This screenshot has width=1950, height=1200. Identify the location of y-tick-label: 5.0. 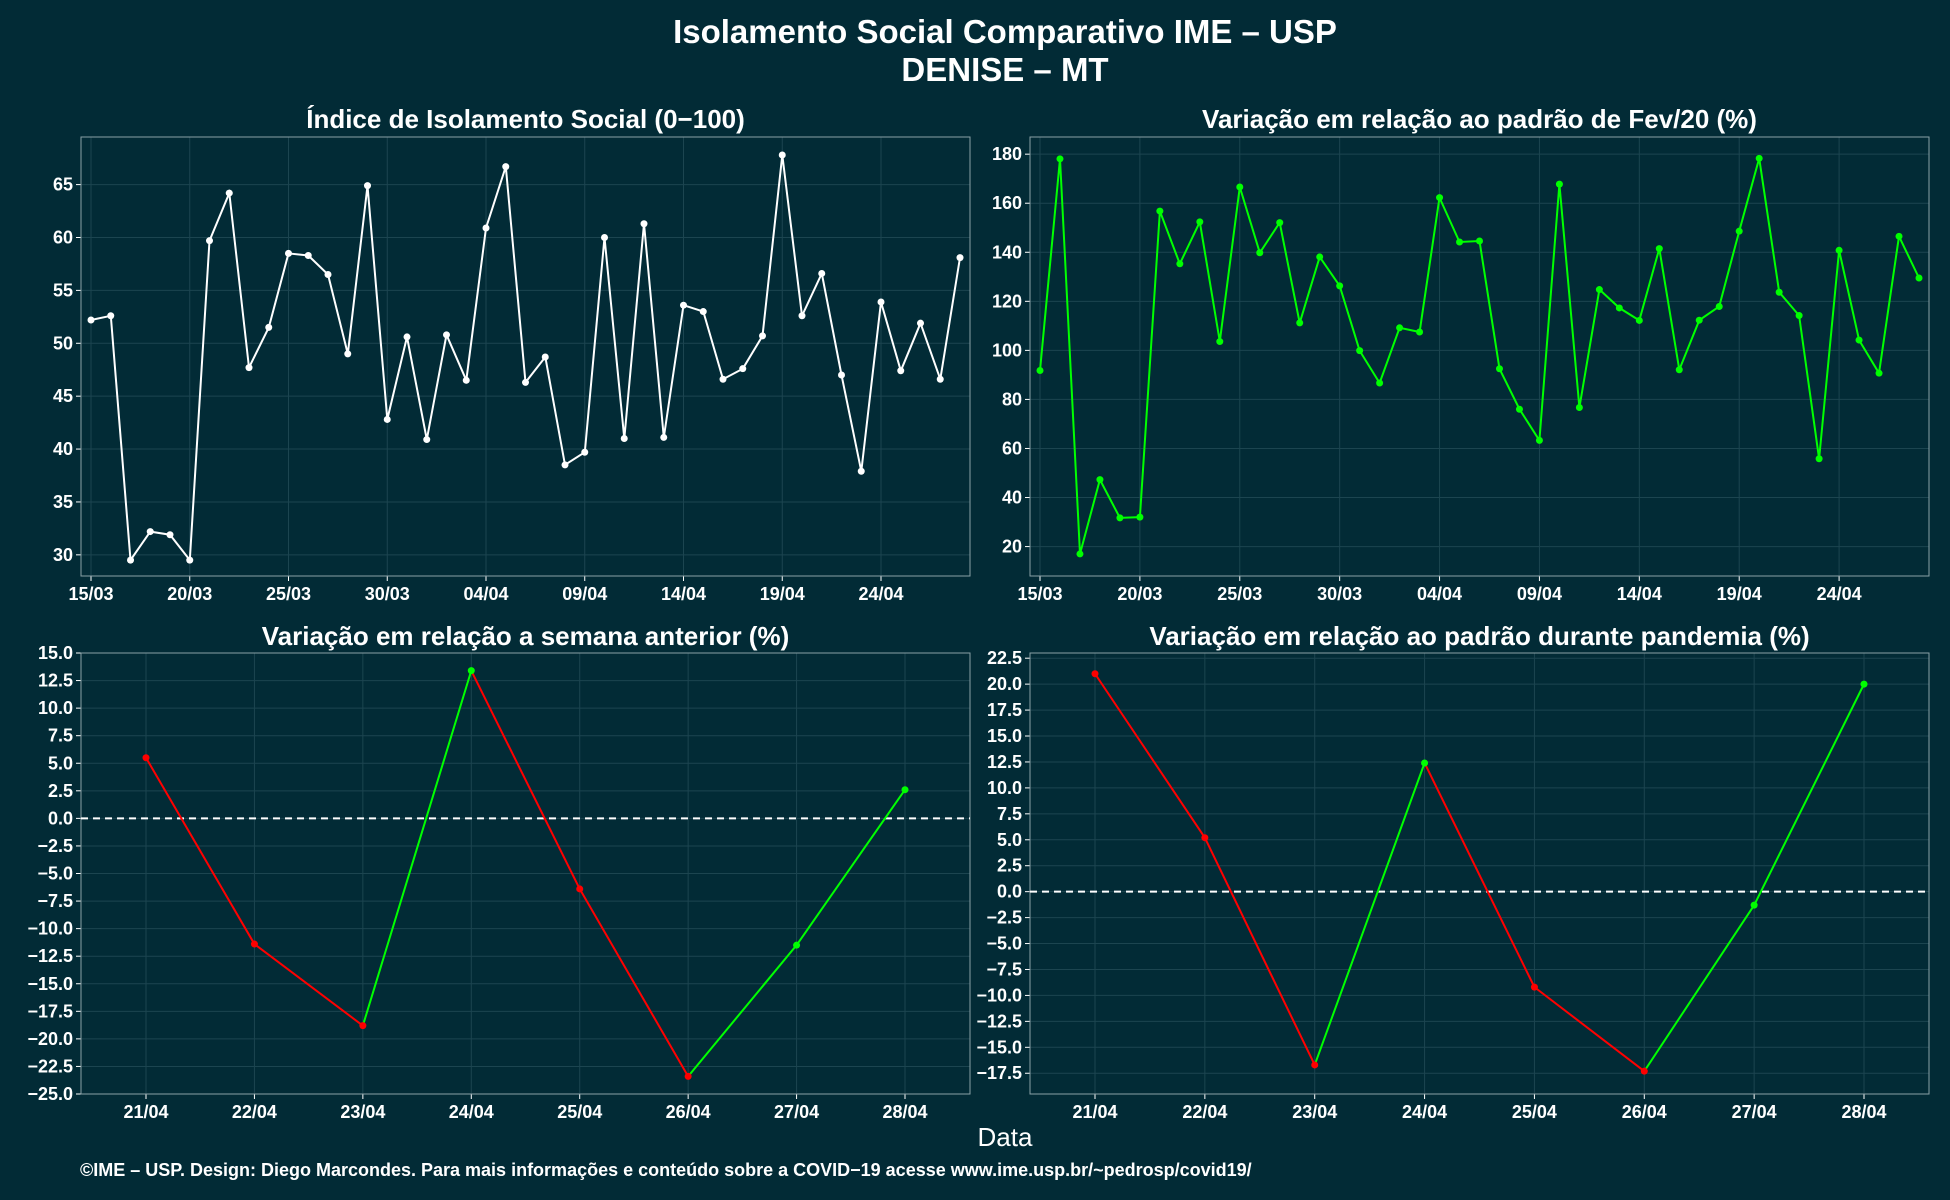
(60, 763).